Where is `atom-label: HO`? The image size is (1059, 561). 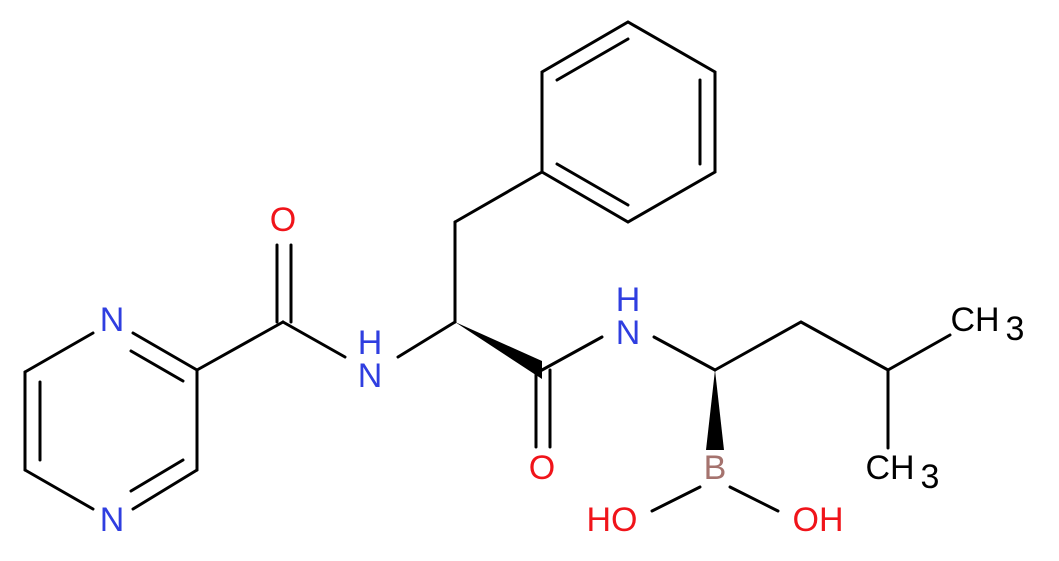
atom-label: HO is located at coordinates (612, 520).